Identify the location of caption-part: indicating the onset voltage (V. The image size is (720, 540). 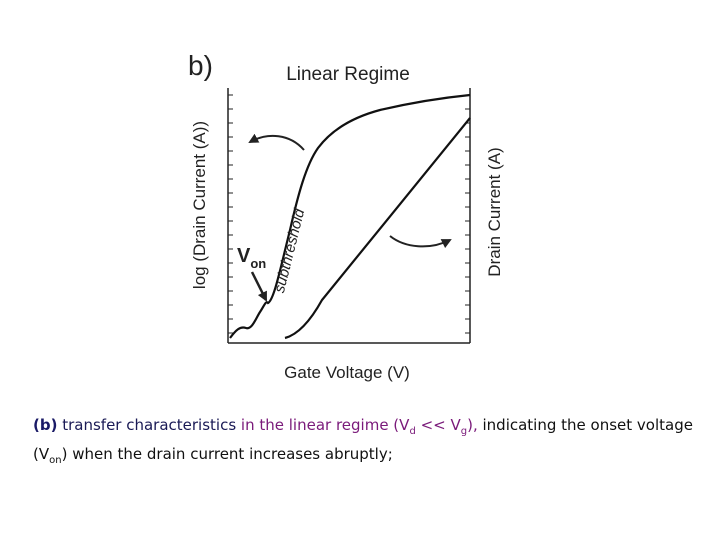
(365, 439).